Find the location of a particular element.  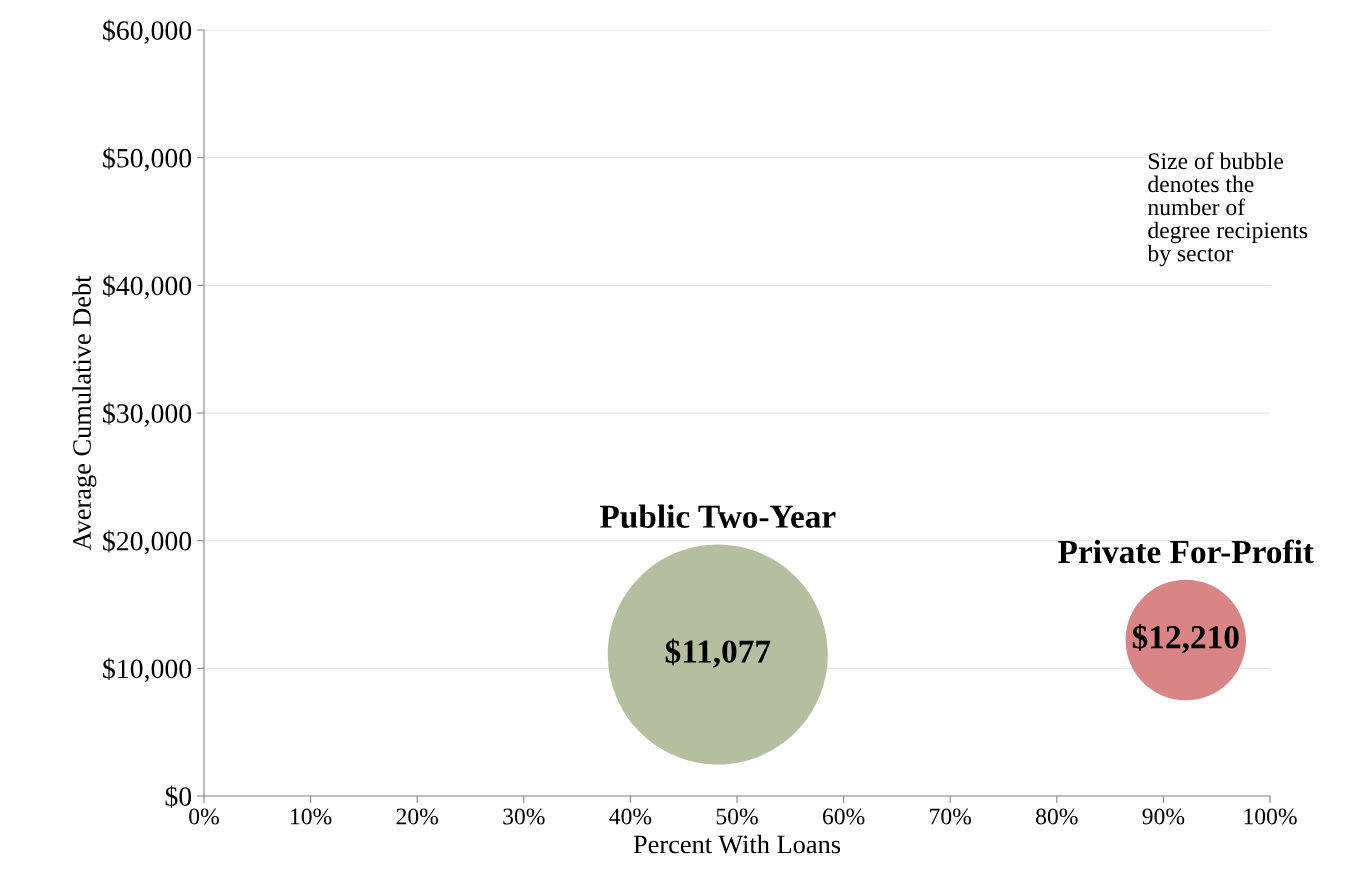

x-tick-label: 0% is located at coordinates (204, 816).